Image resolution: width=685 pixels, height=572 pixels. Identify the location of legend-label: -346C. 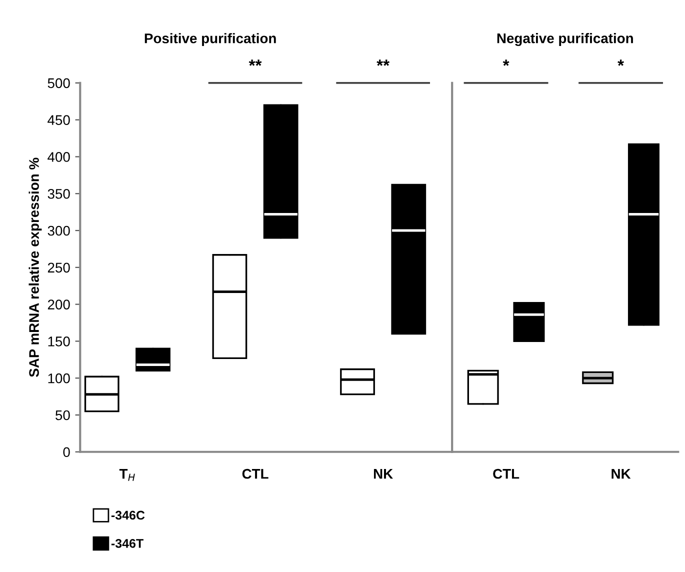
(128, 515).